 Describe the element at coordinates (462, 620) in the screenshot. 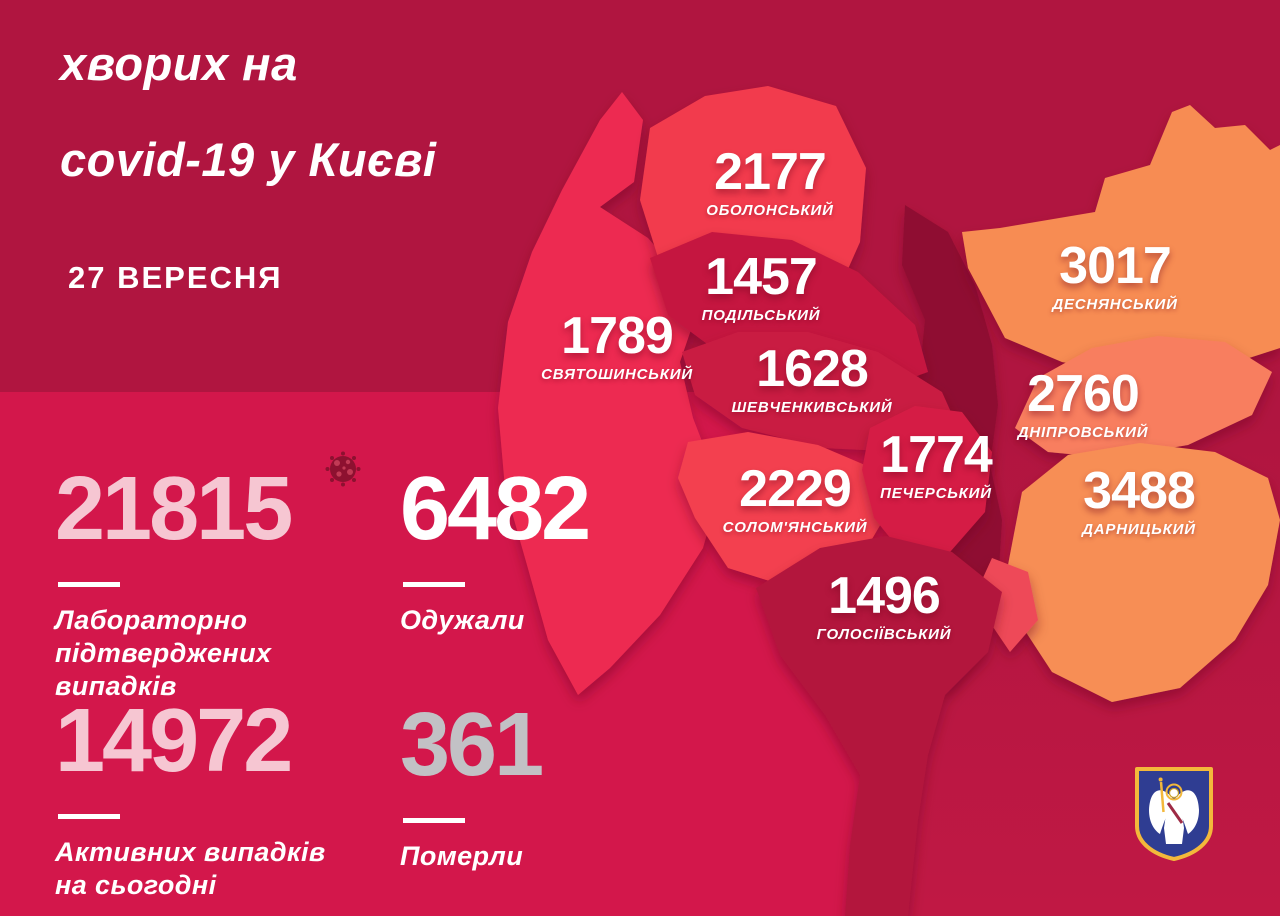

I see `stat-recovered-label: Одужали` at that location.